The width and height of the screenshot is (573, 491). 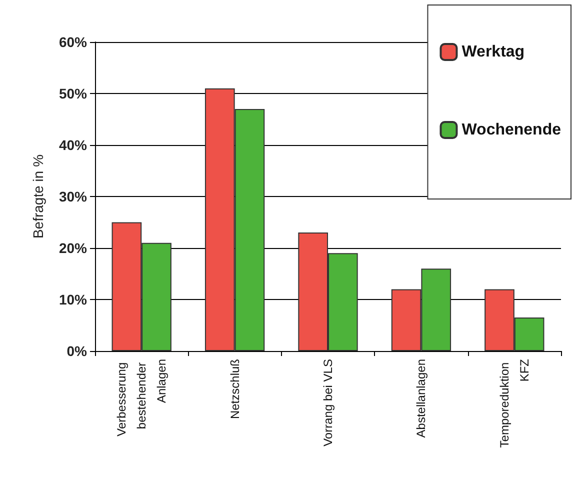 What do you see at coordinates (73, 248) in the screenshot?
I see `y-tick-label: 20%` at bounding box center [73, 248].